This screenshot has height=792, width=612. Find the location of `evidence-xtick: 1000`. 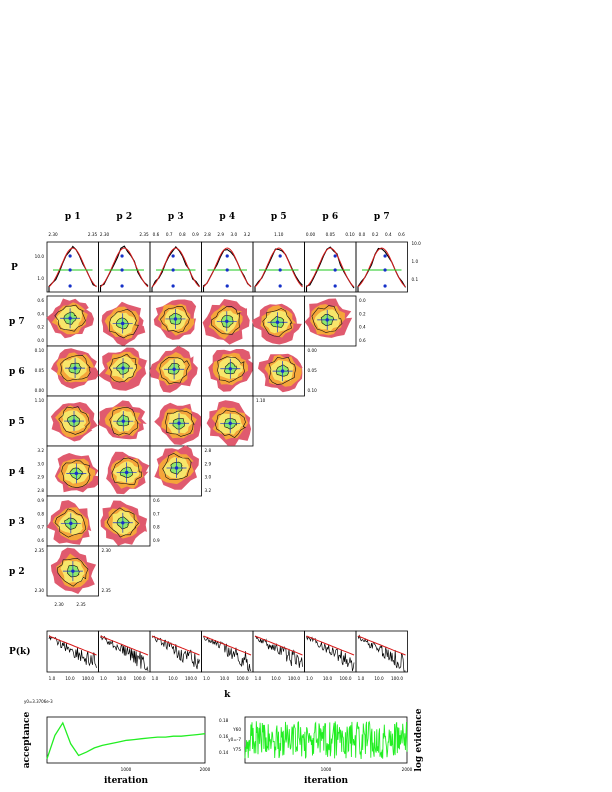

evidence-xtick: 1000 is located at coordinates (326, 769).